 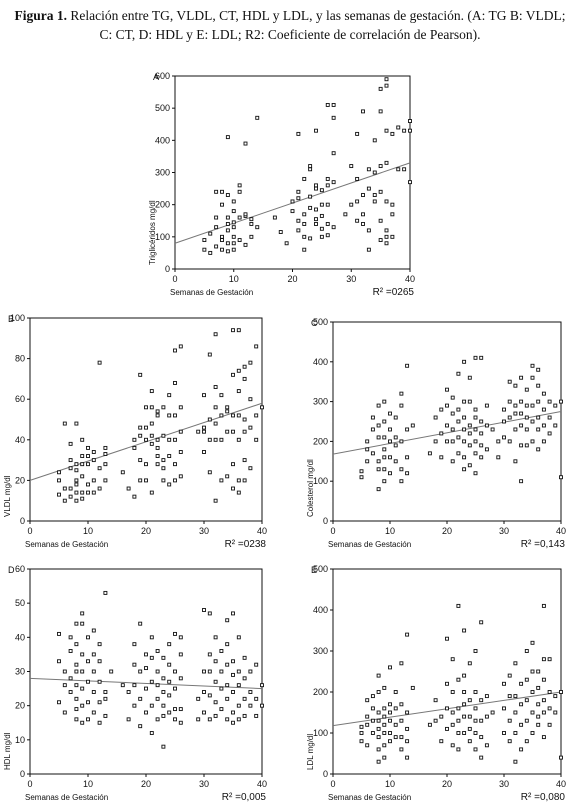 What do you see at coordinates (146, 441) in the screenshot?
I see `regression-line-b` at bounding box center [146, 441].